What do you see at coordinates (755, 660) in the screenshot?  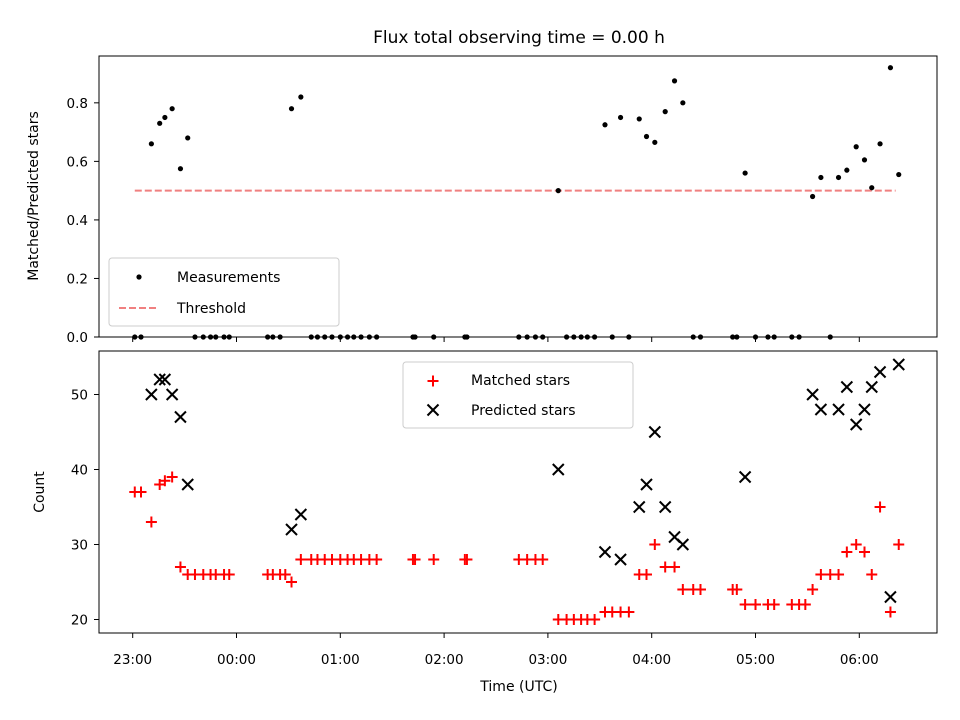 I see `x-tick-label: 05:00` at bounding box center [755, 660].